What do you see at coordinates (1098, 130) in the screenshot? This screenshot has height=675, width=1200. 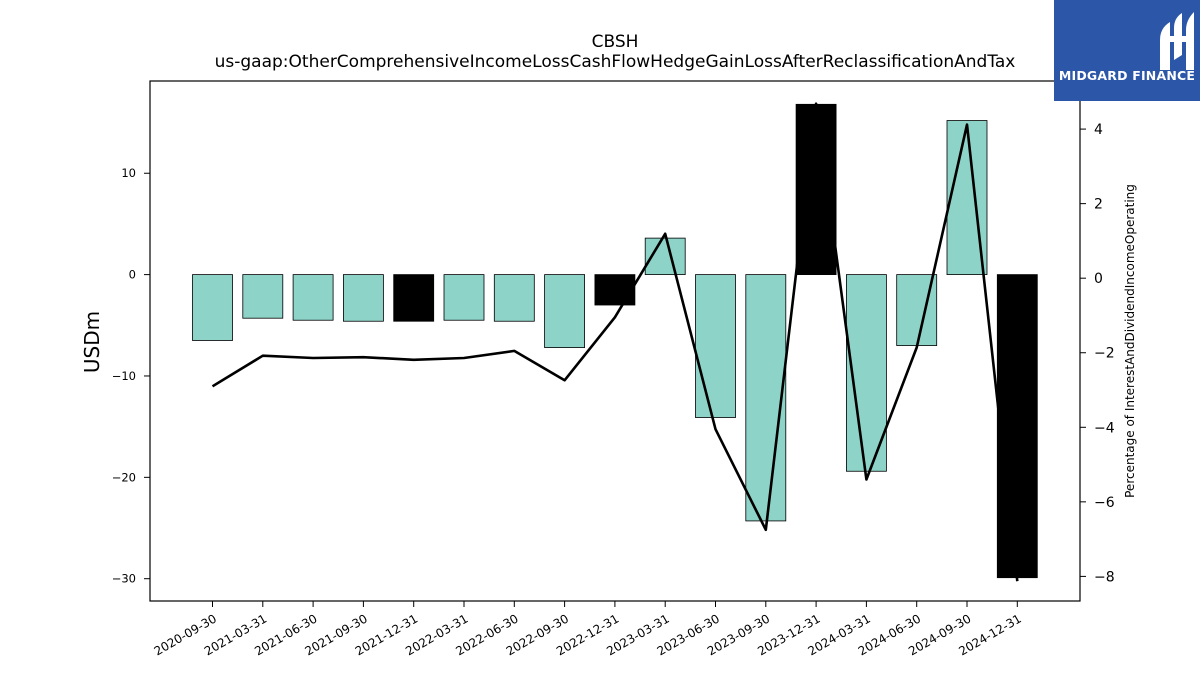 I see `y2-tick-label: 4` at bounding box center [1098, 130].